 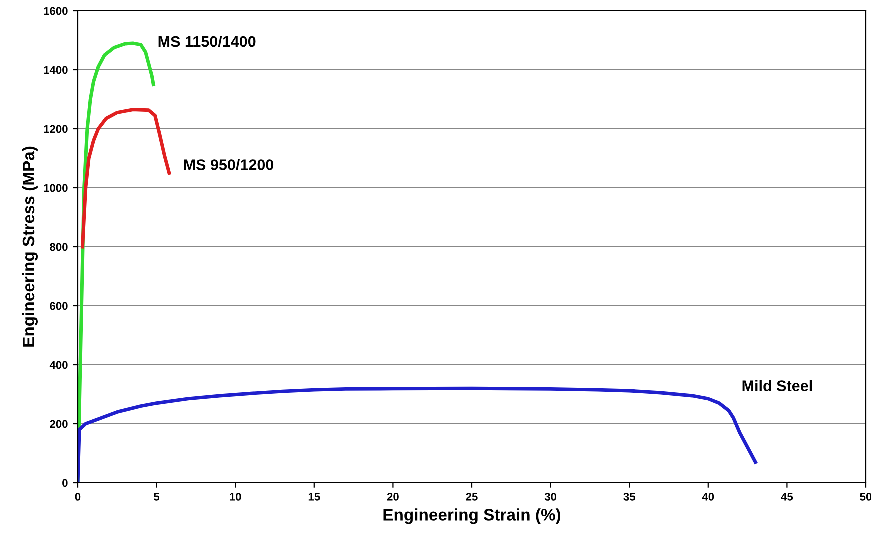 I want to click on x-tick-label: 40, so click(x=708, y=497).